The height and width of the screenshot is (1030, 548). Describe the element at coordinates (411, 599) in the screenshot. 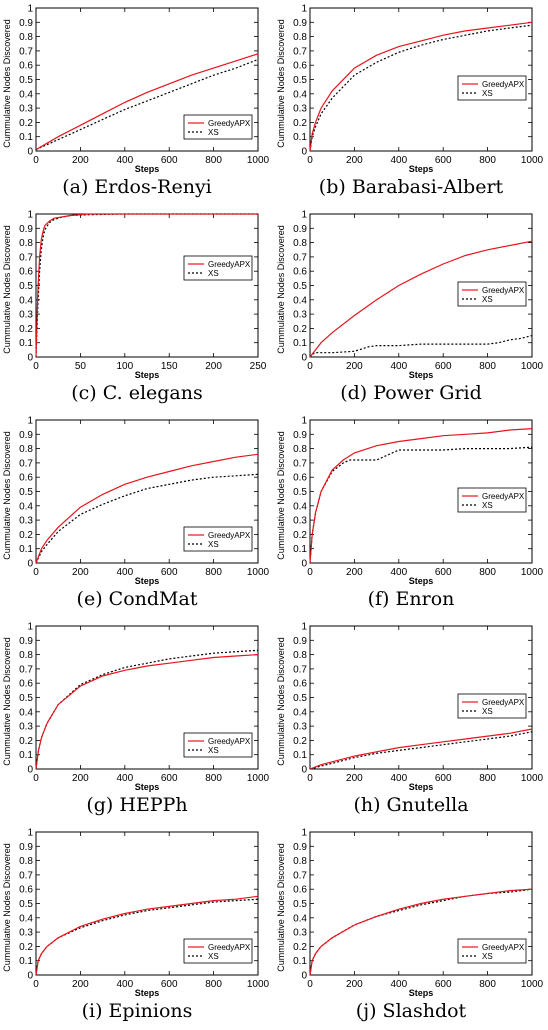

I see `chart-caption: (f) Enron` at that location.